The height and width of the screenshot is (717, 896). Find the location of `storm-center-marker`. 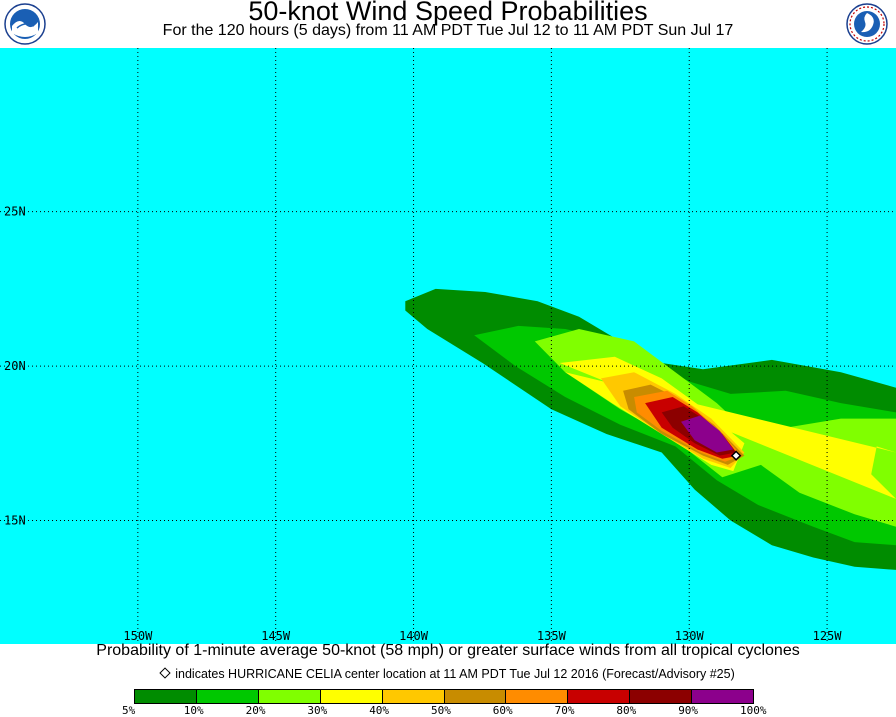

storm-center-marker is located at coordinates (736, 455).